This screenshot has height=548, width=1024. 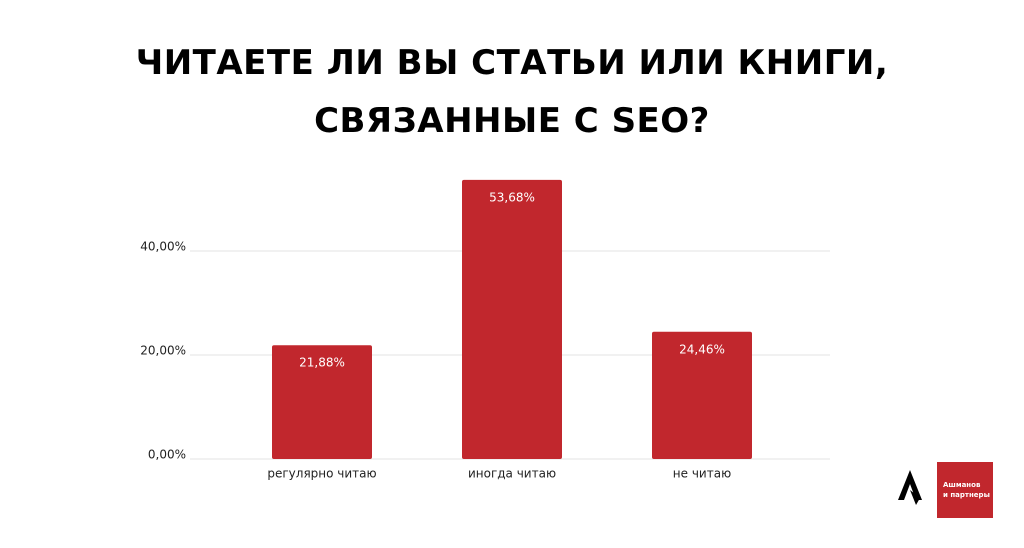 I want to click on value-label: 21,88%, so click(x=322, y=363).